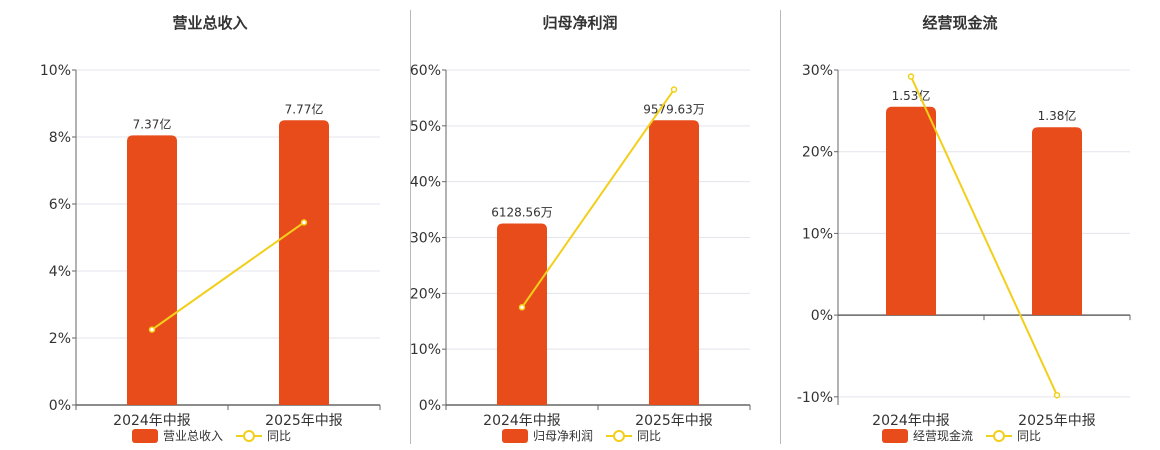  Describe the element at coordinates (193, 436) in the screenshot. I see `legend-bar-label: 营业总收入` at that location.